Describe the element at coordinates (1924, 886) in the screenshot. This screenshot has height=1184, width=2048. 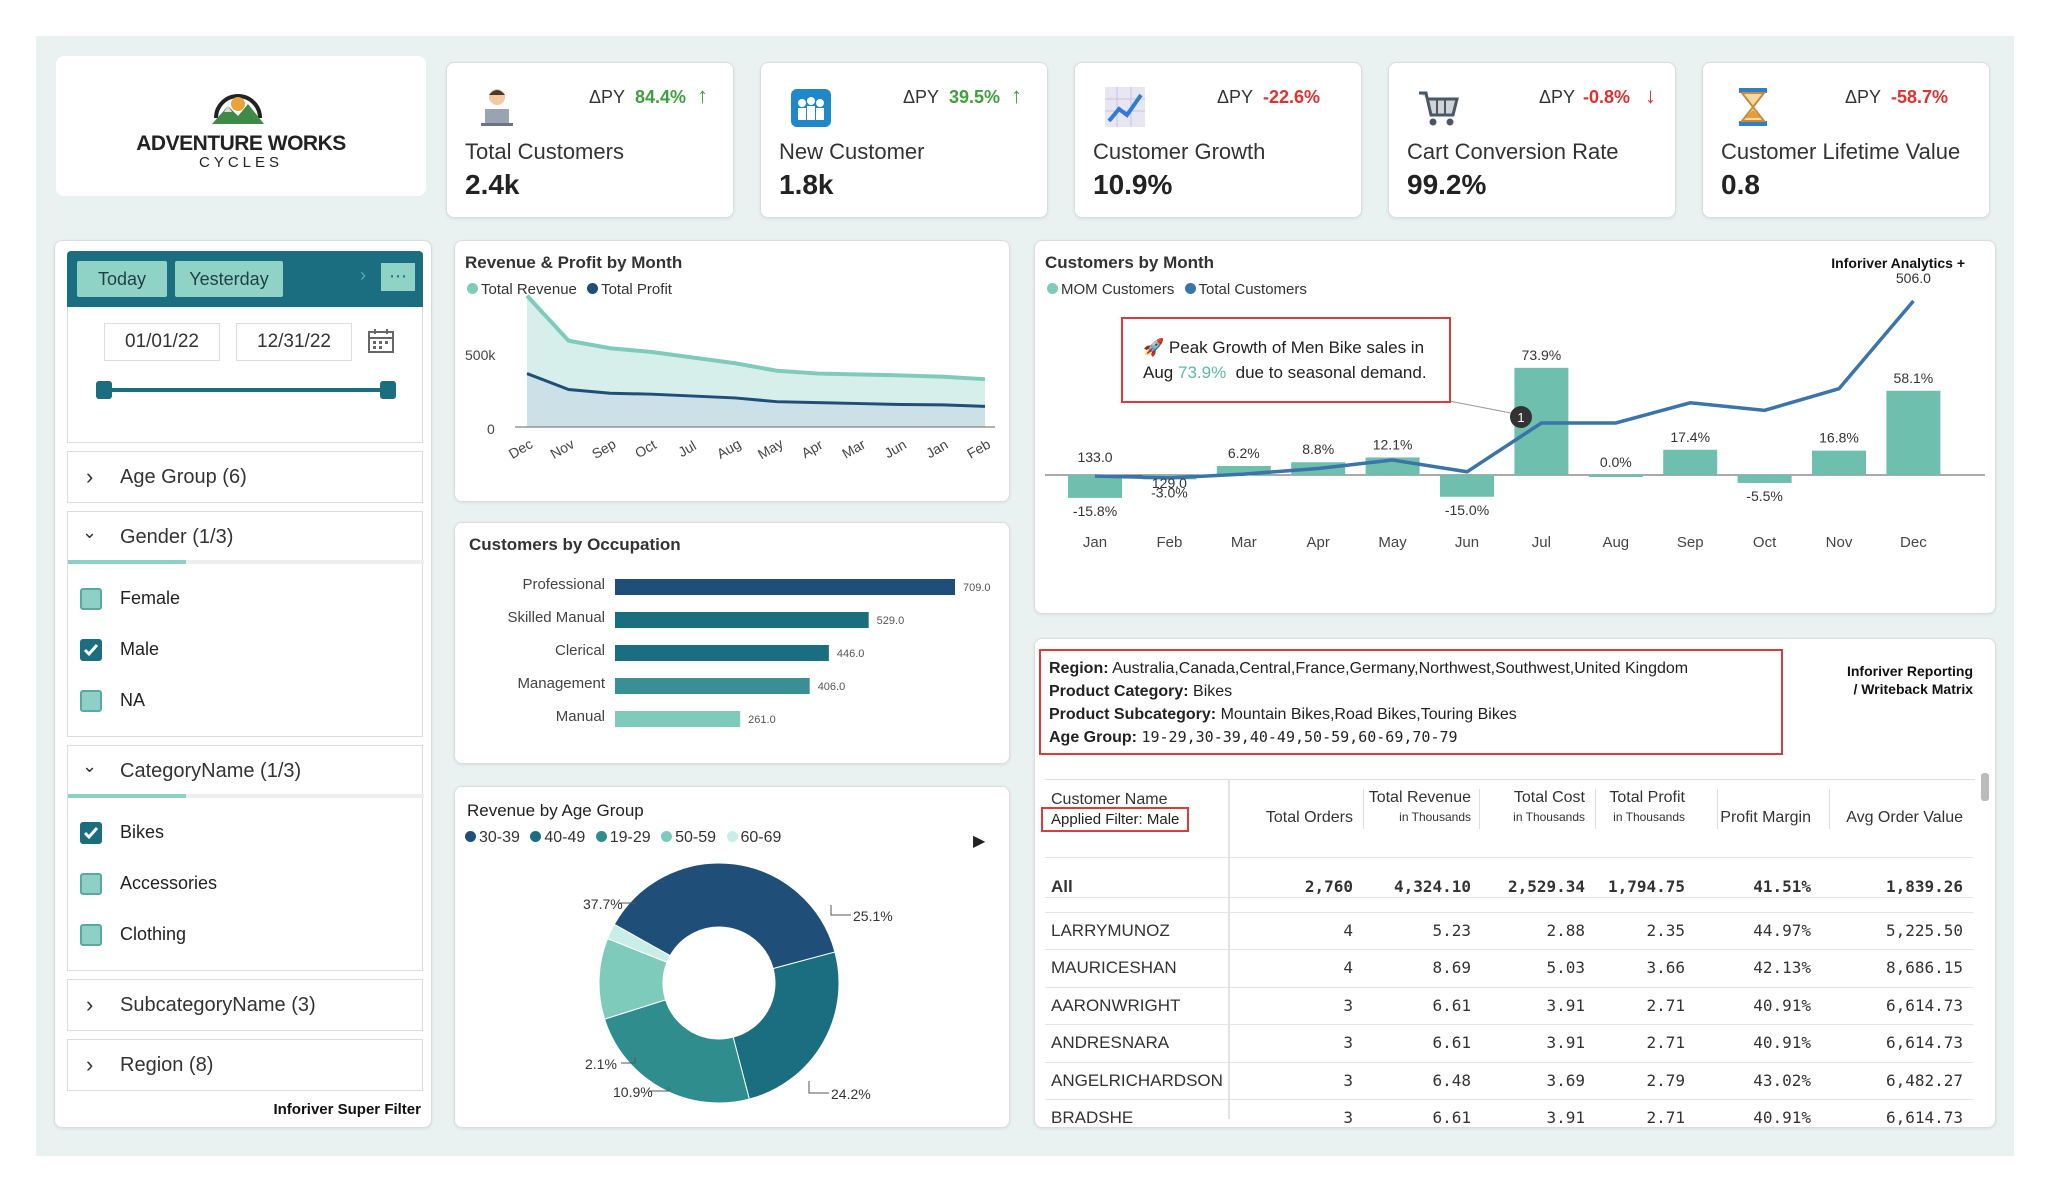
I see `value-cell: 1,839.26` at that location.